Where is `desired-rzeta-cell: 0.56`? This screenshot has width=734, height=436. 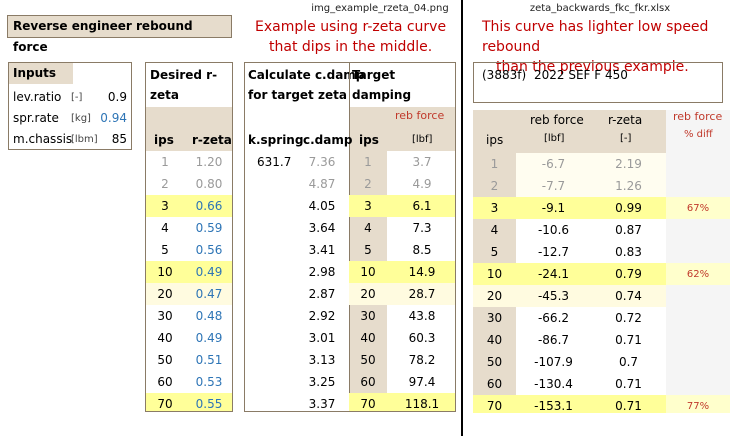 desired-rzeta-cell: 0.56 is located at coordinates (209, 250).